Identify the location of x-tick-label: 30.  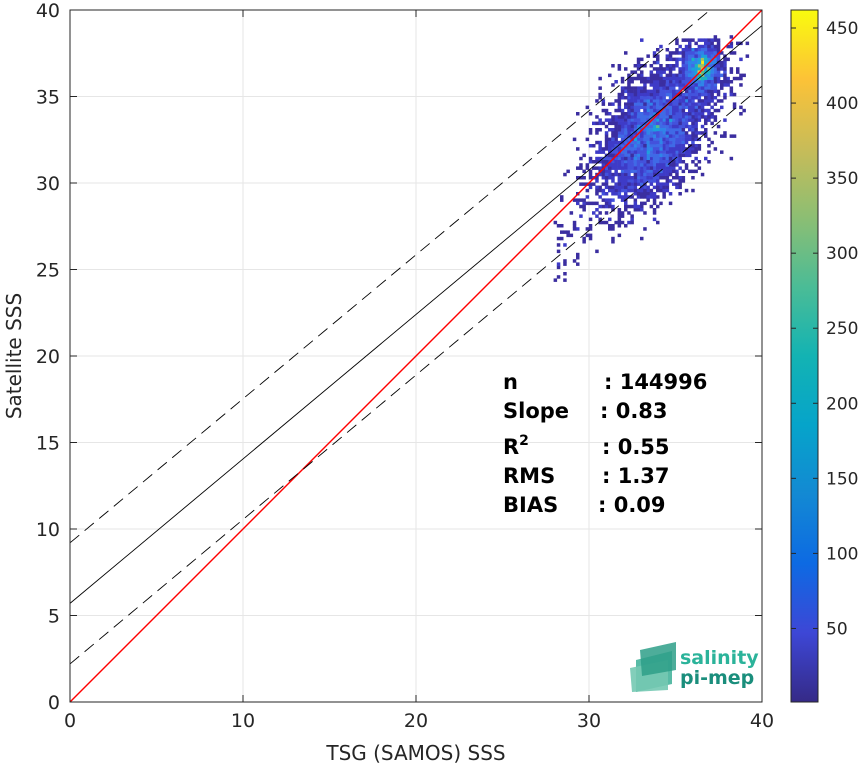
(589, 721).